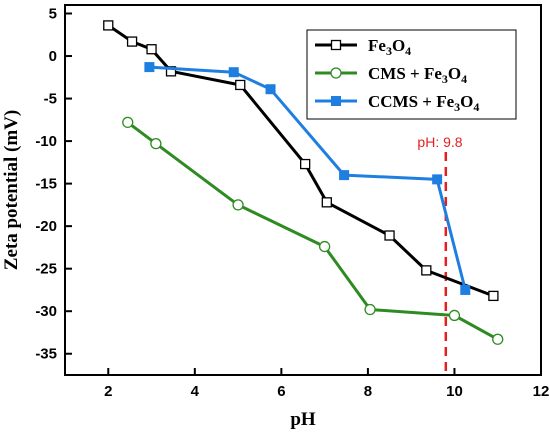 This screenshot has height=435, width=550. Describe the element at coordinates (108, 391) in the screenshot. I see `x-tick-label: 2` at that location.